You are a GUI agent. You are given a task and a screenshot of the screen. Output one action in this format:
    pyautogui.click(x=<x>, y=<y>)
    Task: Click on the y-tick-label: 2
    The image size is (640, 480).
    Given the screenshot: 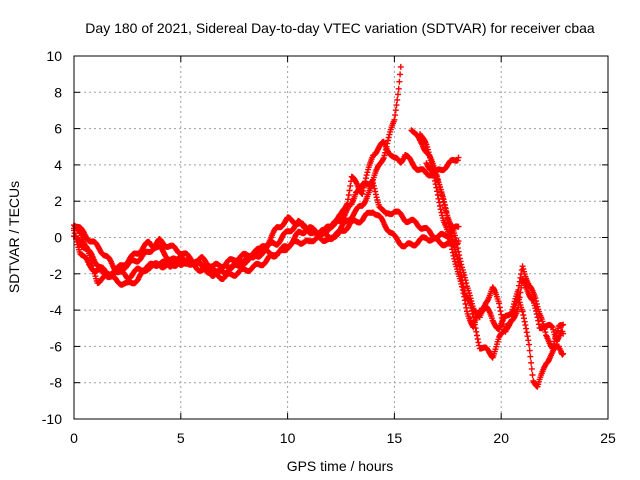 What is the action you would take?
    pyautogui.click(x=58, y=201)
    